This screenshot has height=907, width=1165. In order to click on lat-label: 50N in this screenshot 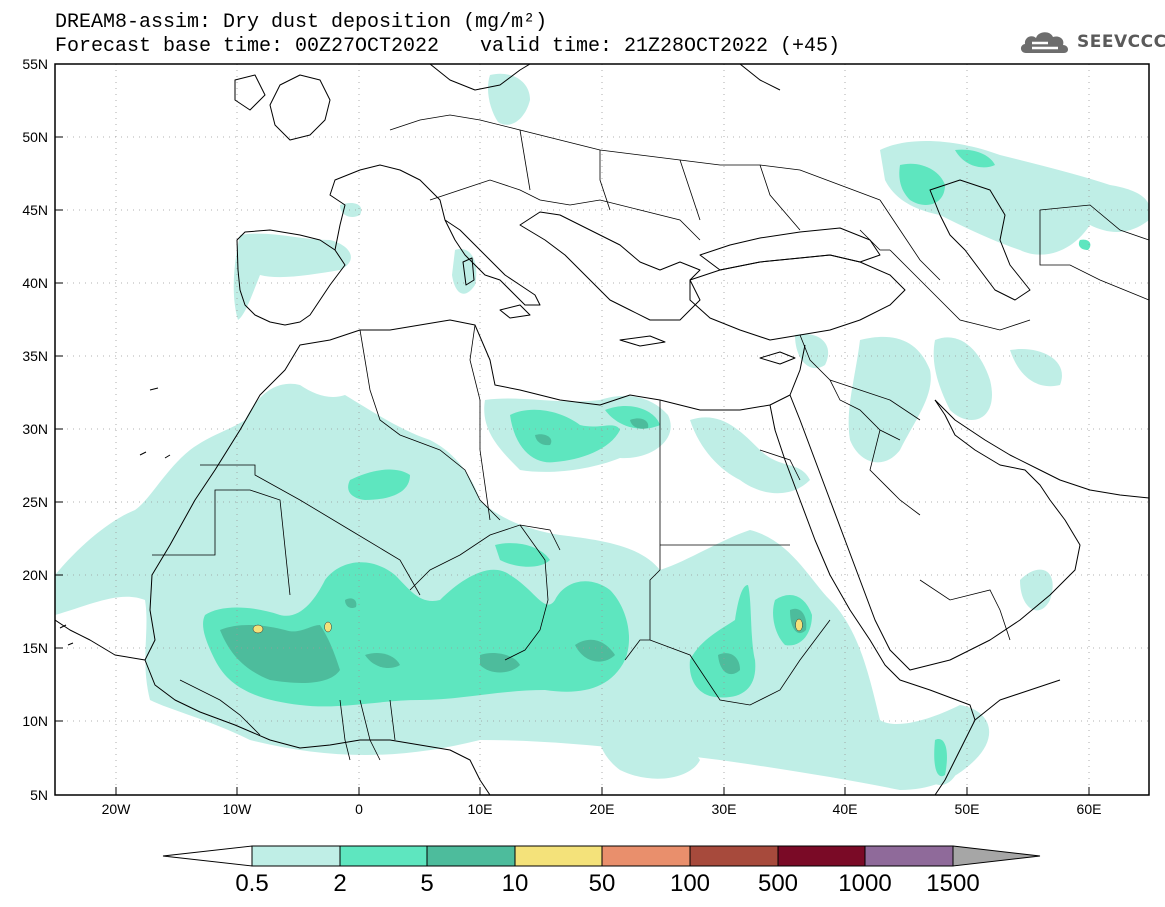, I will do `click(35, 137)`.